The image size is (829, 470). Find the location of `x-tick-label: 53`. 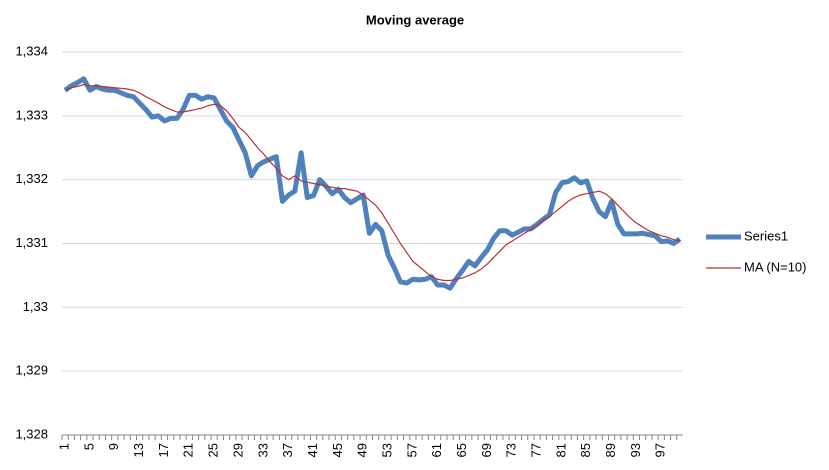

x-tick-label: 53 is located at coordinates (386, 450).